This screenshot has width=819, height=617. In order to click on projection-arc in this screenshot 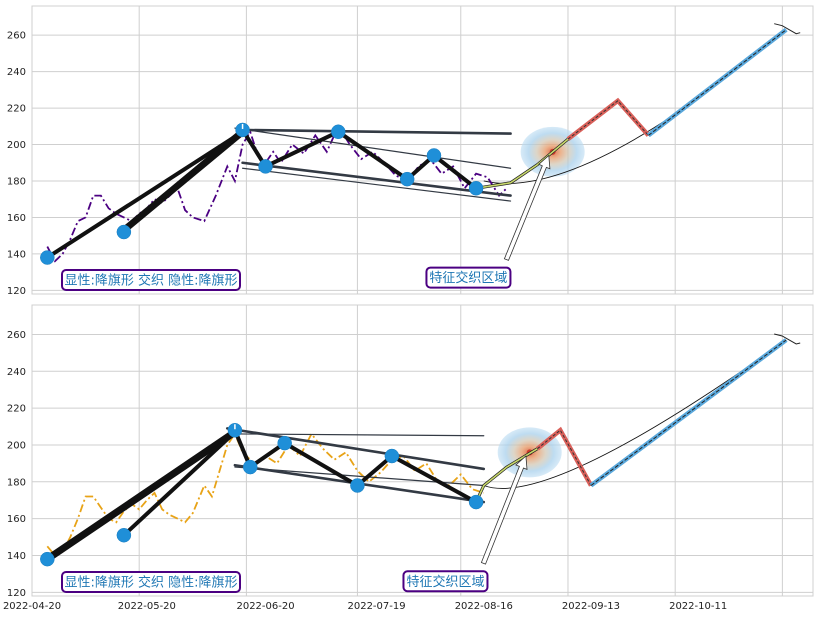, I will do `click(635, 414)`.